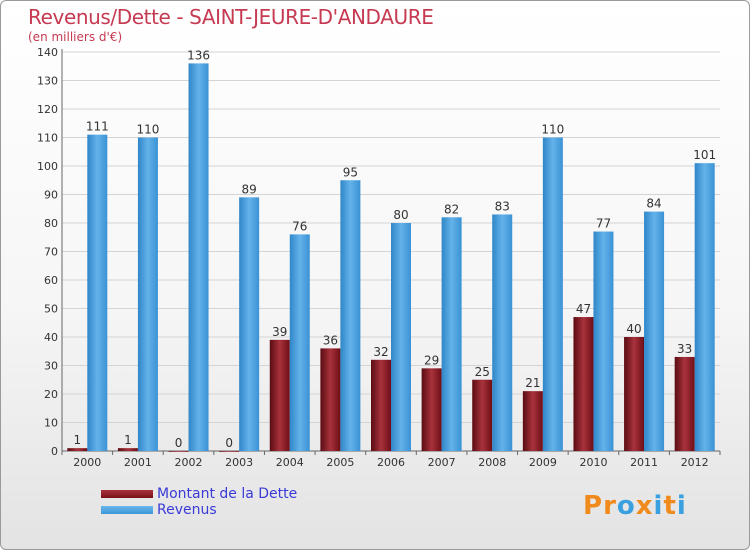 Image resolution: width=750 pixels, height=550 pixels. What do you see at coordinates (670, 506) in the screenshot?
I see `logo-letter: t` at bounding box center [670, 506].